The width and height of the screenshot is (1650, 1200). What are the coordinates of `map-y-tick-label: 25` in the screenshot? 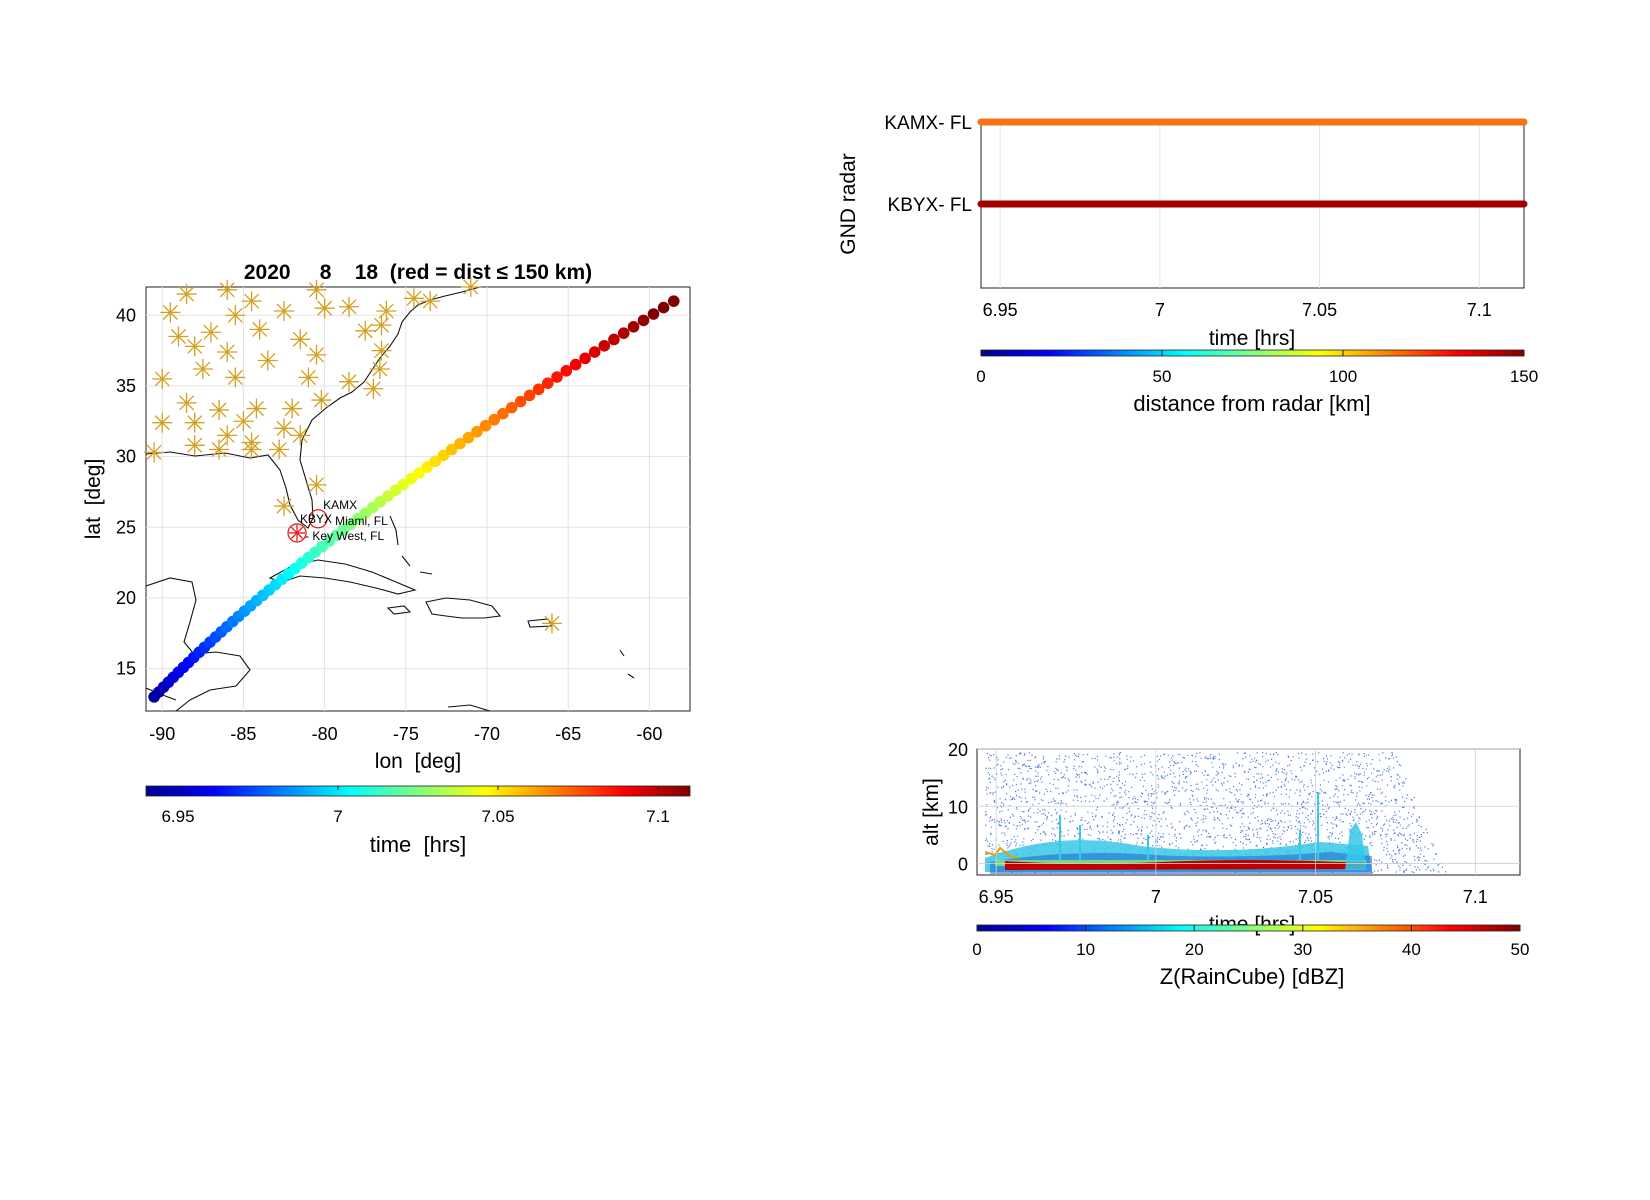 It's located at (126, 527).